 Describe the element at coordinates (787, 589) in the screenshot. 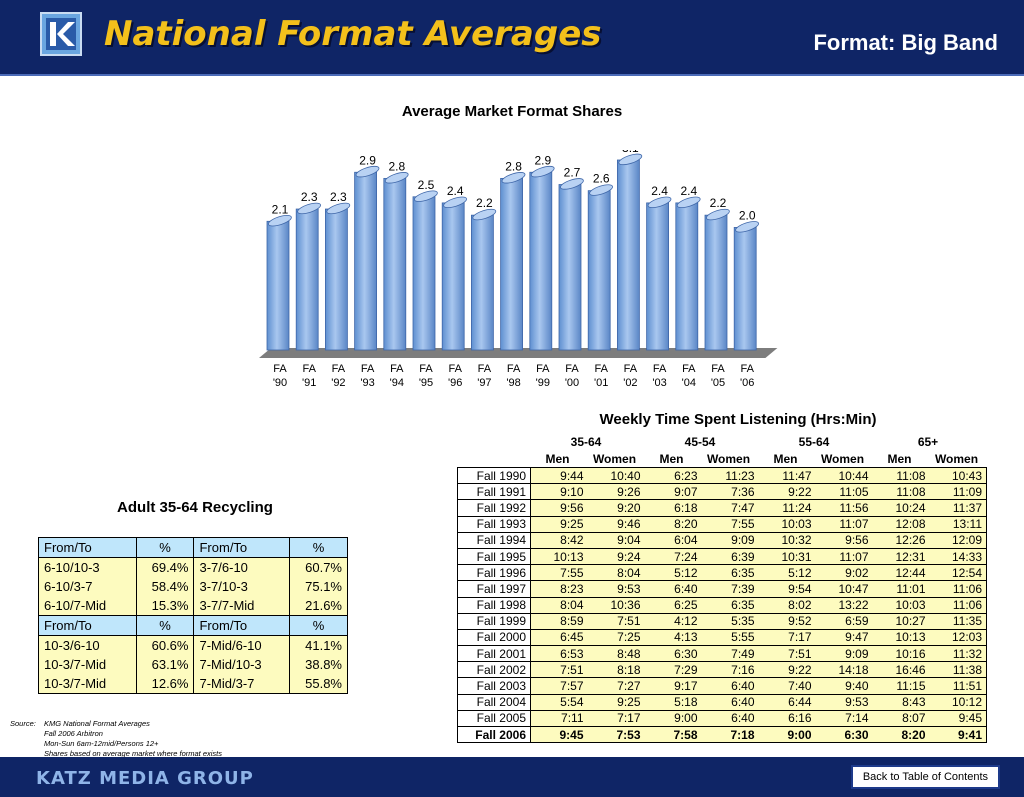

I see `table-cell: 9:54` at that location.